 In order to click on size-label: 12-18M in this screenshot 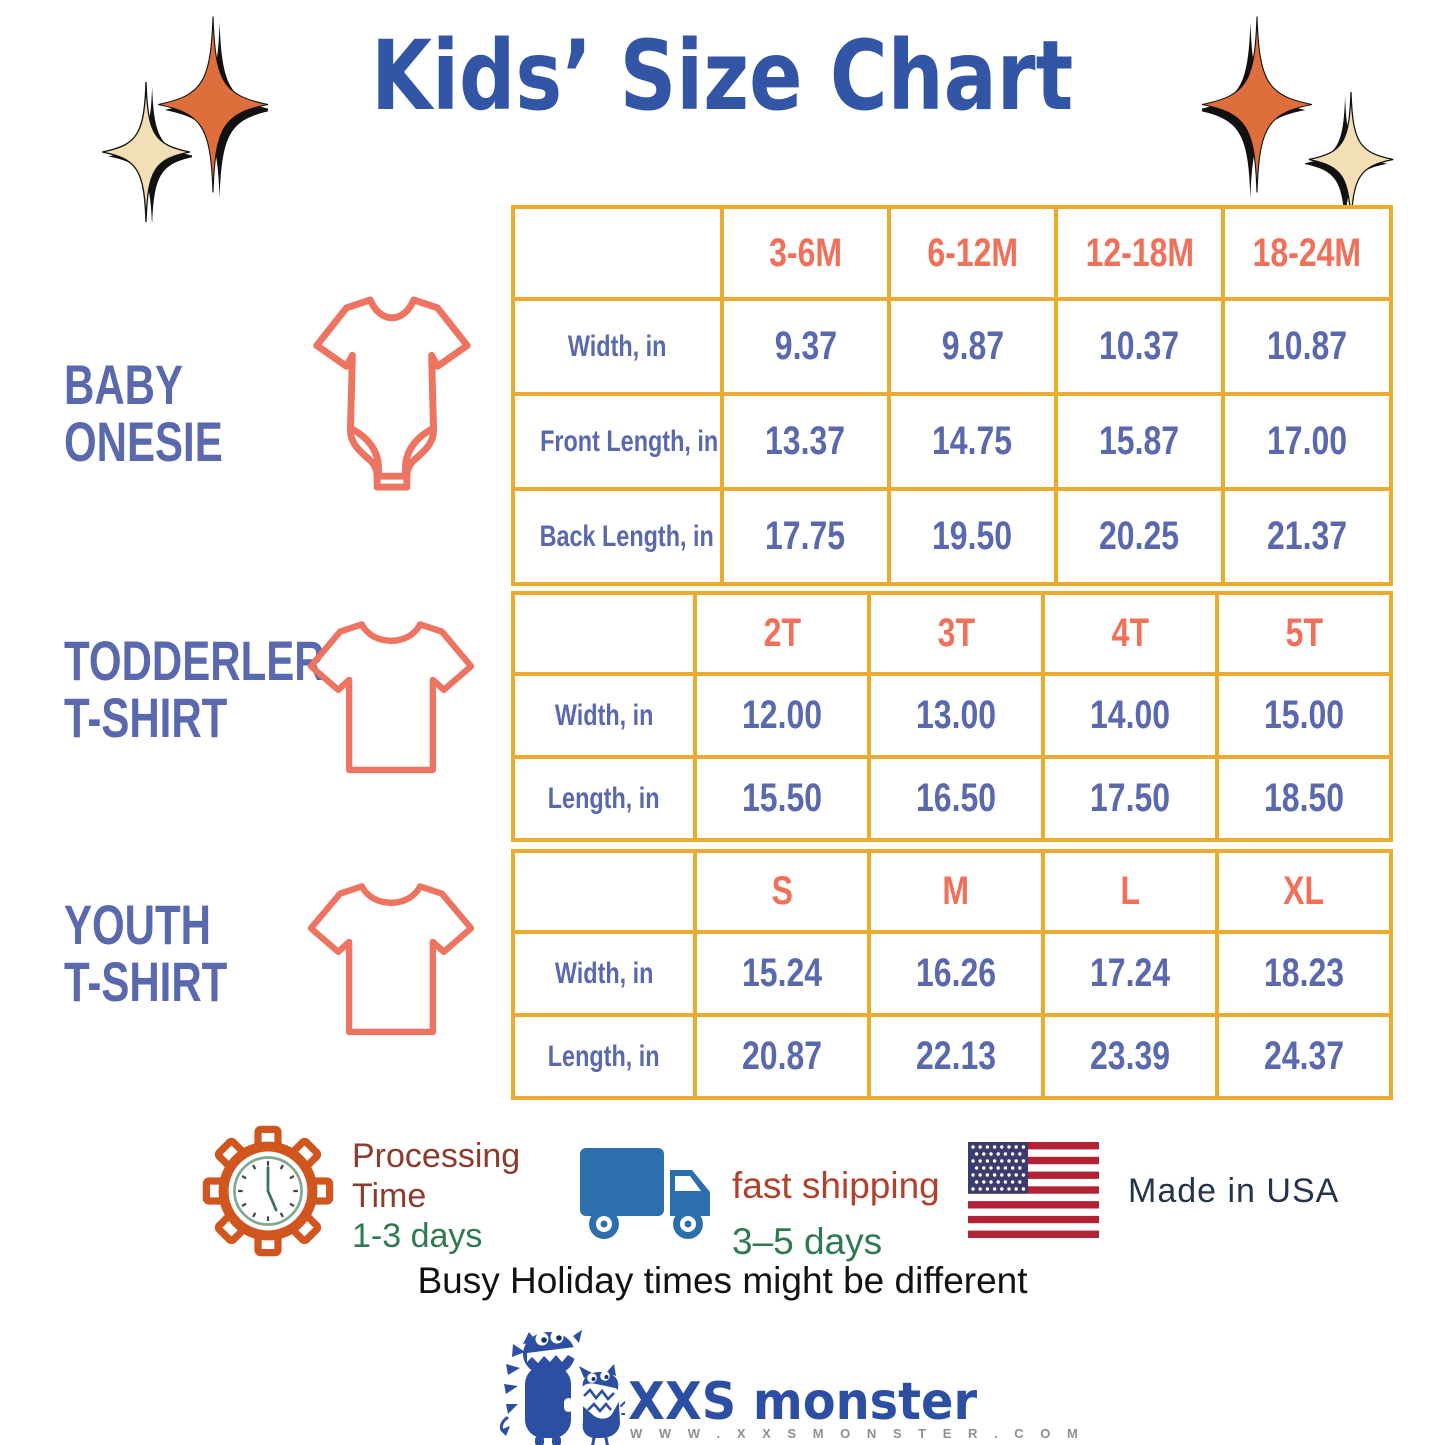, I will do `click(1139, 252)`.